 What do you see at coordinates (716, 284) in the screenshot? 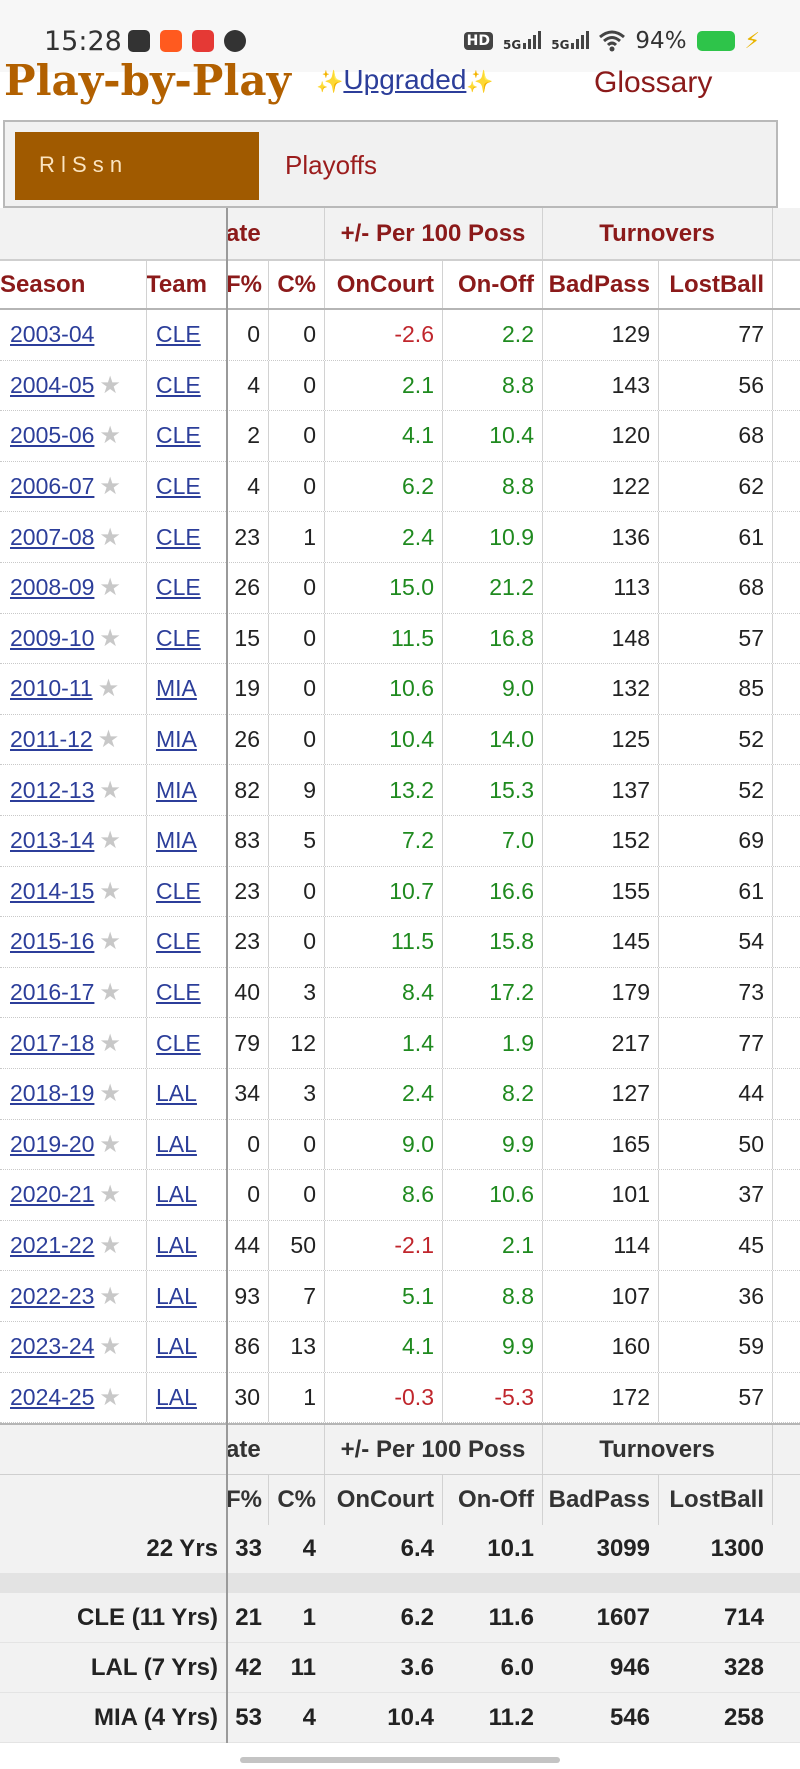
I see `col-header-lostball: LostBall` at bounding box center [716, 284].